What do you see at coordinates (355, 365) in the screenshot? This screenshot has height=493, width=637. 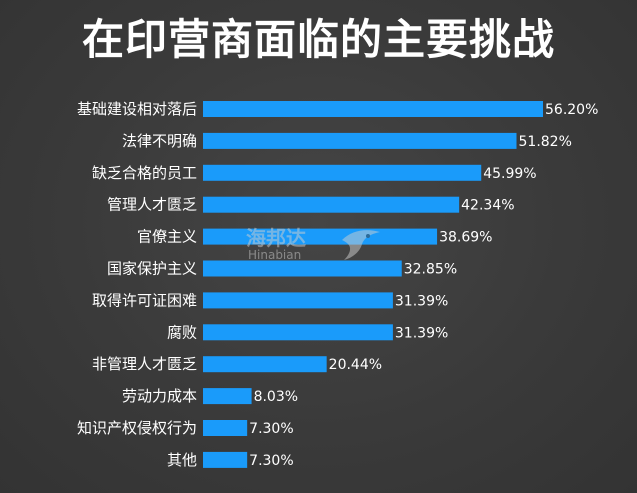 I see `data-label: 20.44%` at bounding box center [355, 365].